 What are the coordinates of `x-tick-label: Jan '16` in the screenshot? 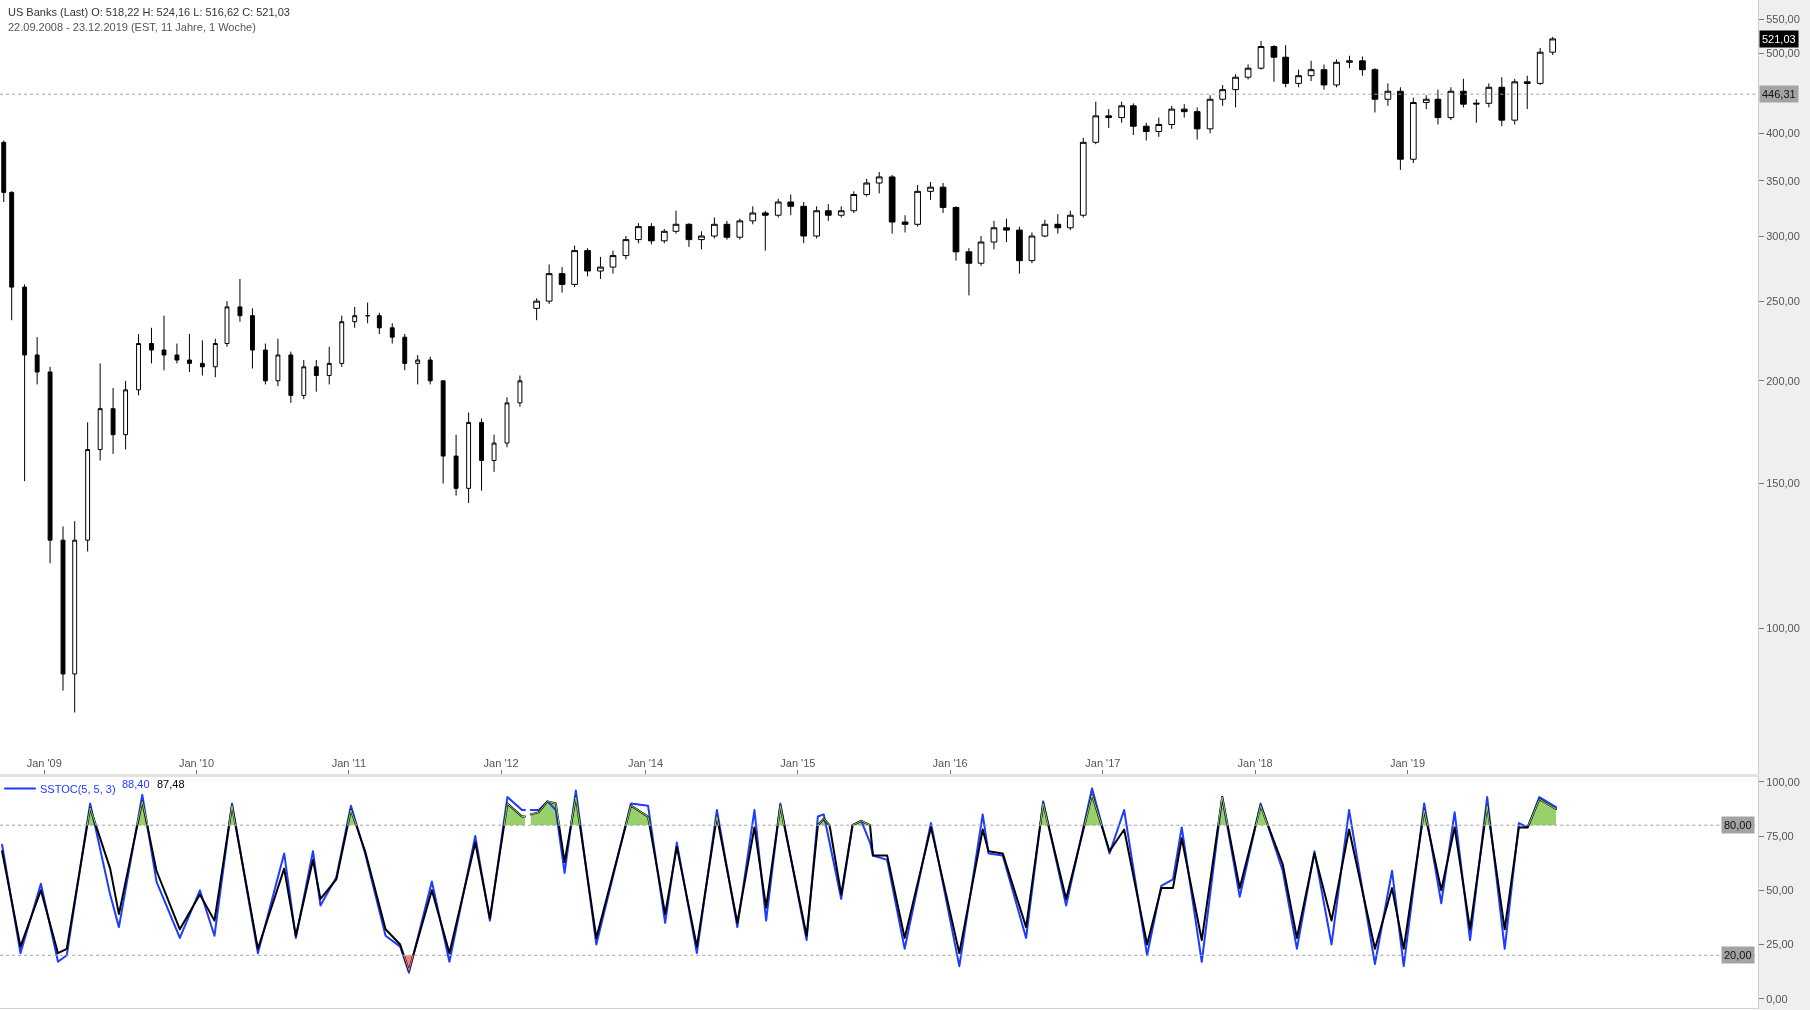 It's located at (950, 763).